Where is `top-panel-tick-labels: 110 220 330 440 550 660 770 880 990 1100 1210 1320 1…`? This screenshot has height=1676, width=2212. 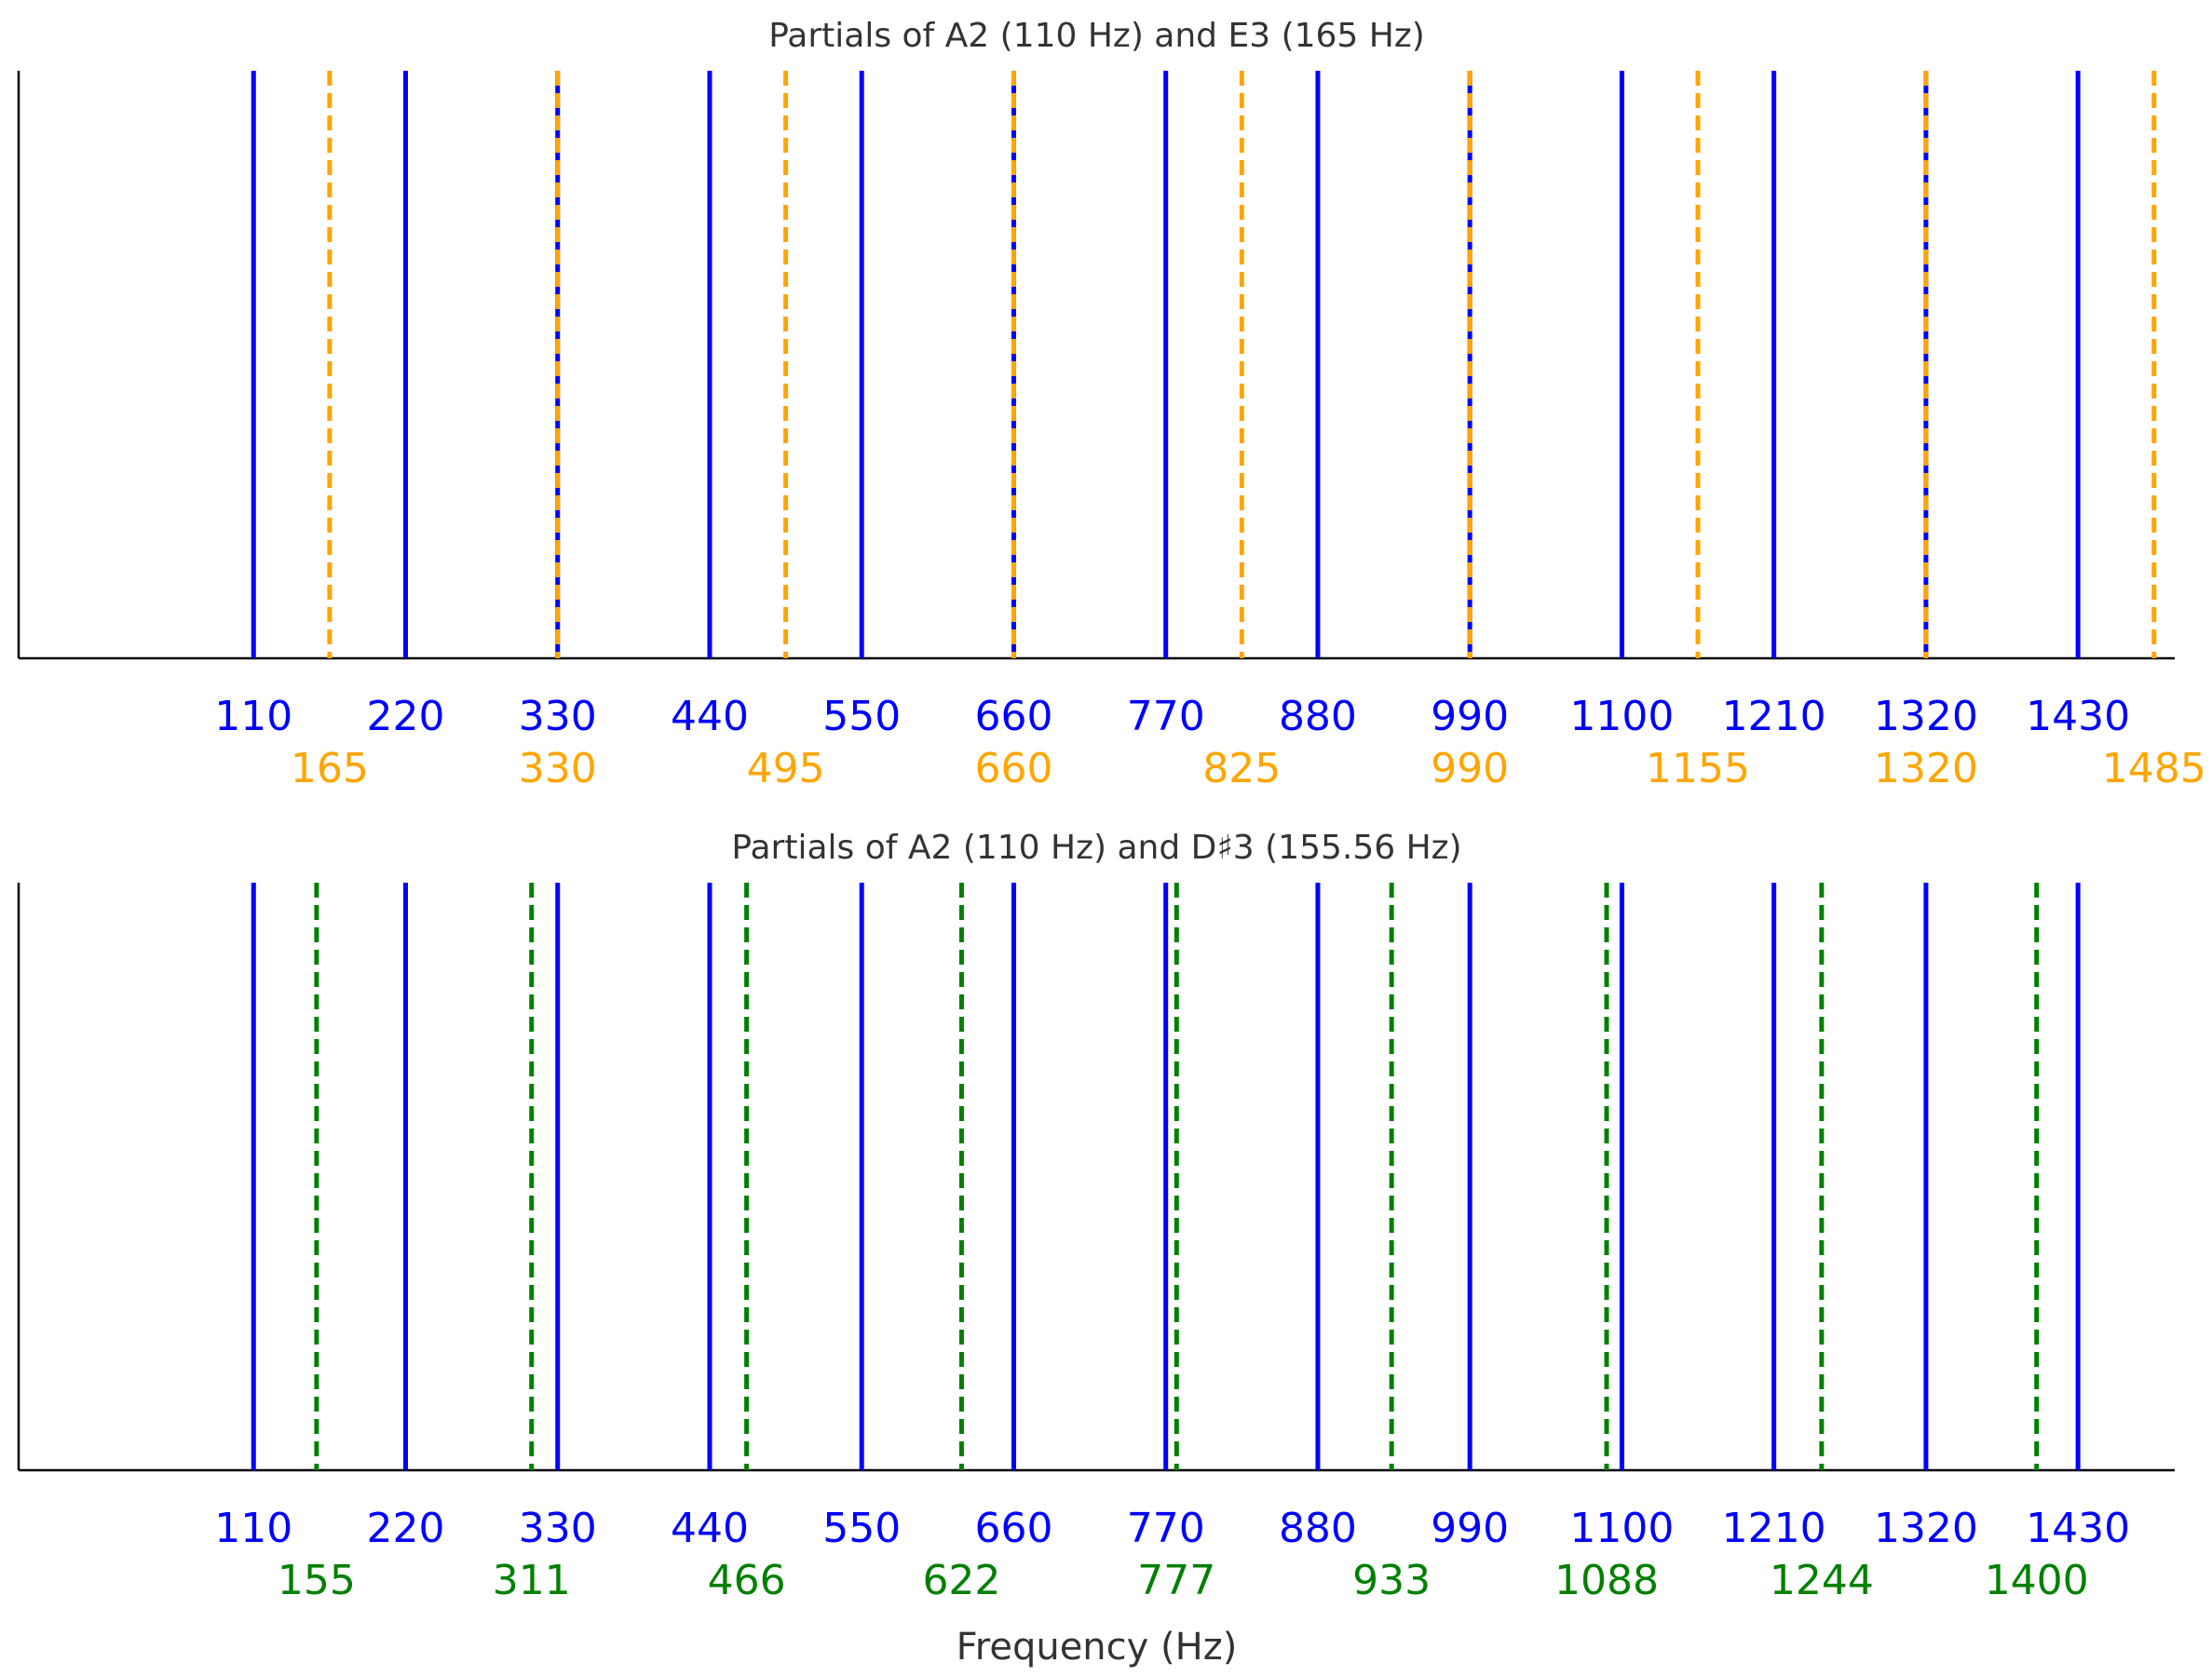
top-panel-tick-labels: 110 220 330 440 550 660 770 880 990 1100 1210 1320 1… is located at coordinates (1209, 742).